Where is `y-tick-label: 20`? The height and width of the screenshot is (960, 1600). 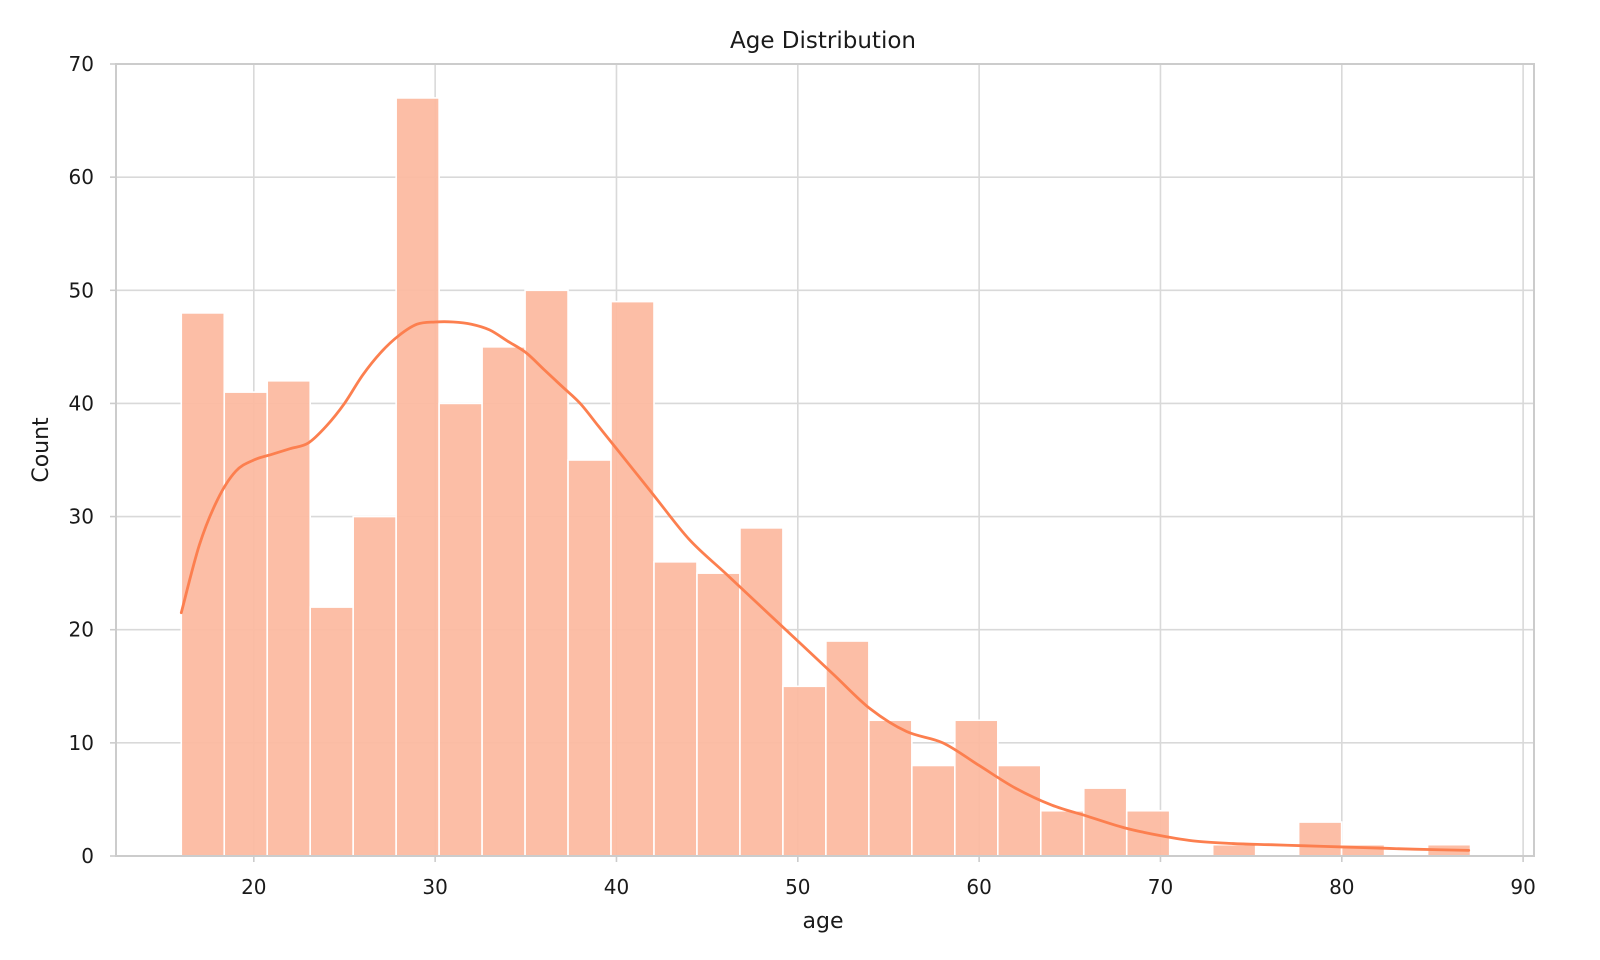
y-tick-label: 20 is located at coordinates (81, 630).